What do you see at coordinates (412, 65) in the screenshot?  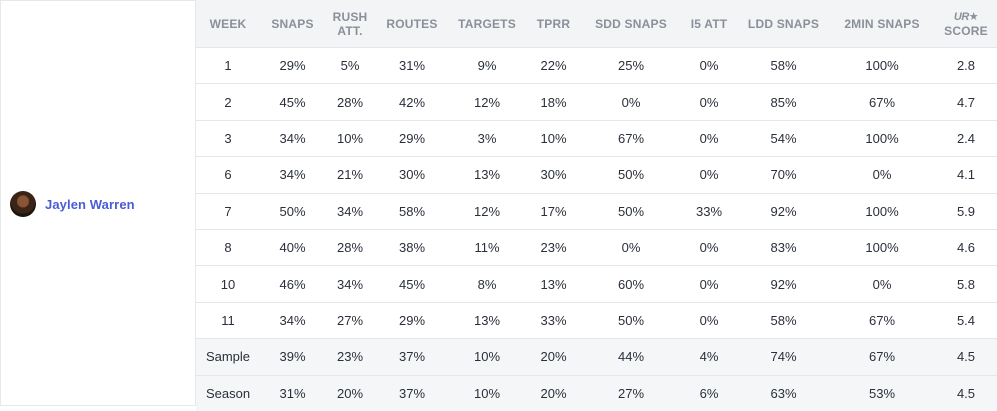 I see `cell-routes: 31%` at bounding box center [412, 65].